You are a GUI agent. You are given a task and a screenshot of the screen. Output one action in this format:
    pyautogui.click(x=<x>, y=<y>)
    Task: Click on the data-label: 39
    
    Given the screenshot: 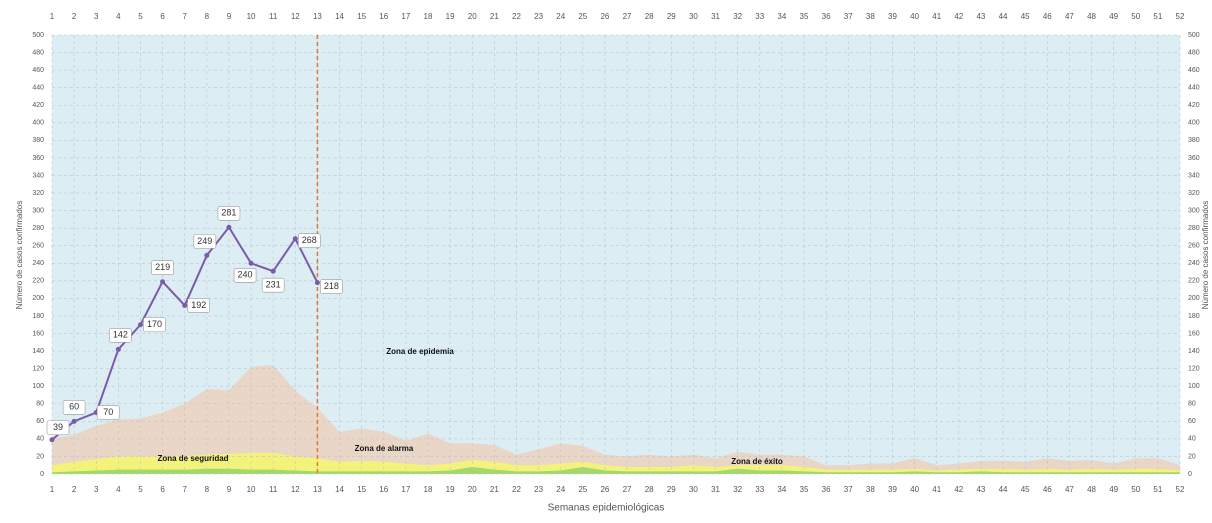 What is the action you would take?
    pyautogui.click(x=58, y=427)
    